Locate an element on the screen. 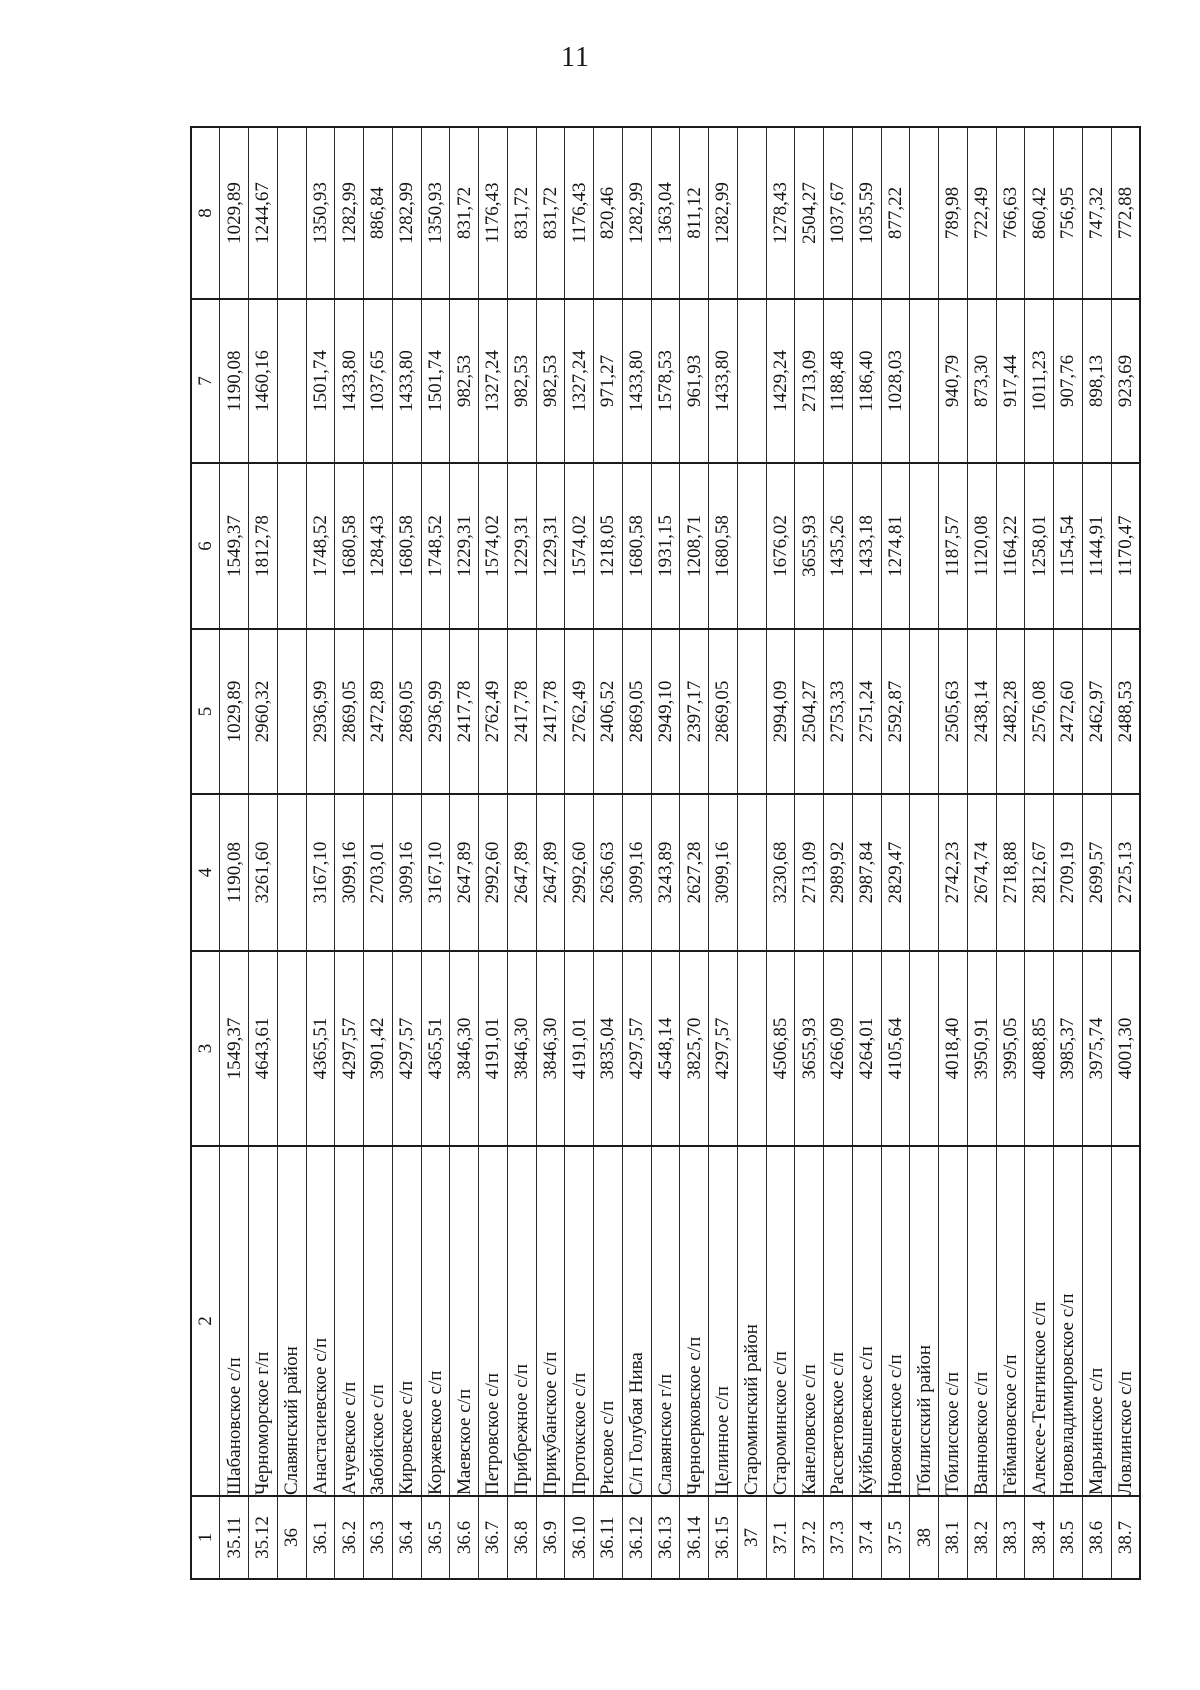 This screenshot has height=1690, width=1200. row-number-cell: 36.6 is located at coordinates (464, 1537).